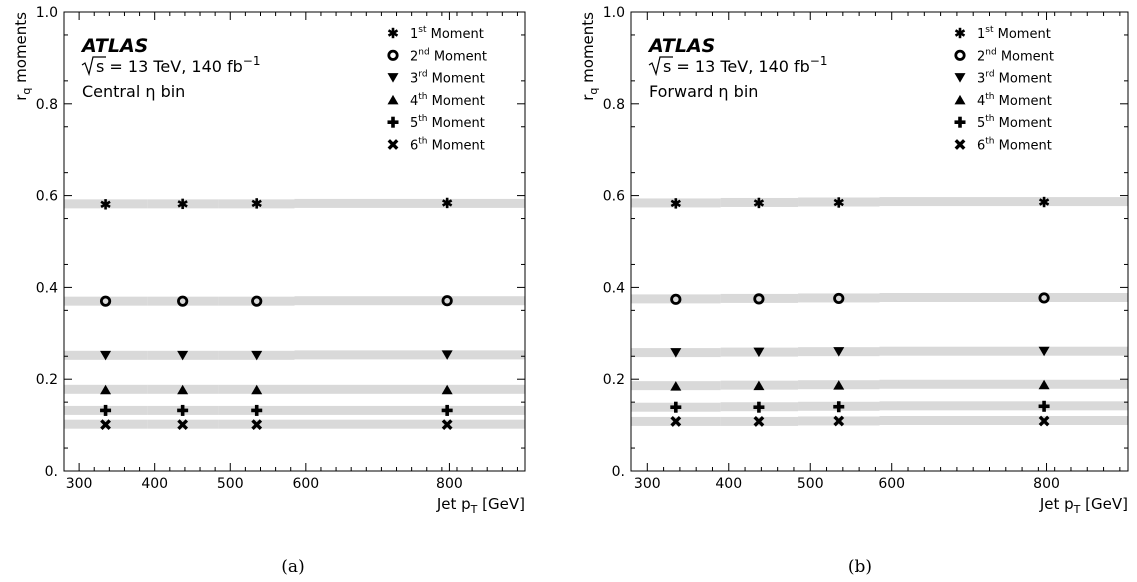 Image resolution: width=1137 pixels, height=582 pixels. What do you see at coordinates (681, 46) in the screenshot?
I see `experiment-label: ATLAS` at bounding box center [681, 46].